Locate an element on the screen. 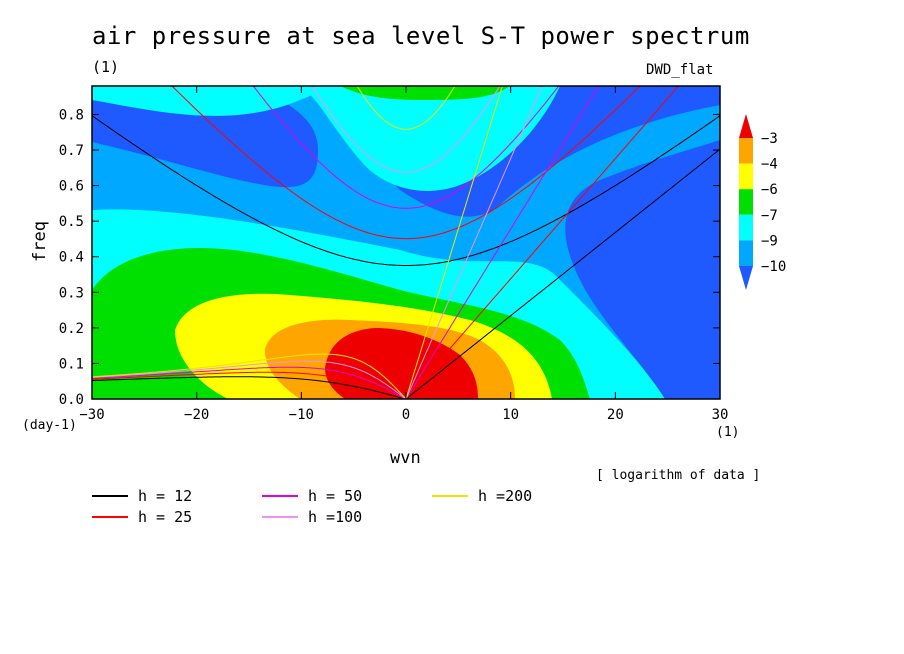 This screenshot has width=904, height=654. x-tick-label: −10 is located at coordinates (301, 415).